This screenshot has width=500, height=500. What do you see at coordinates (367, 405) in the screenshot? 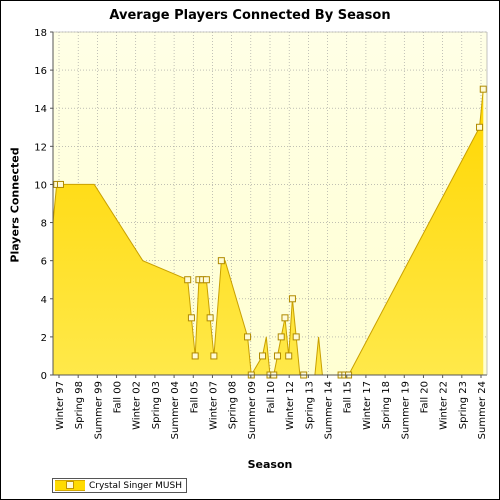
I see `x-tick-label: Winter 17` at bounding box center [367, 405].